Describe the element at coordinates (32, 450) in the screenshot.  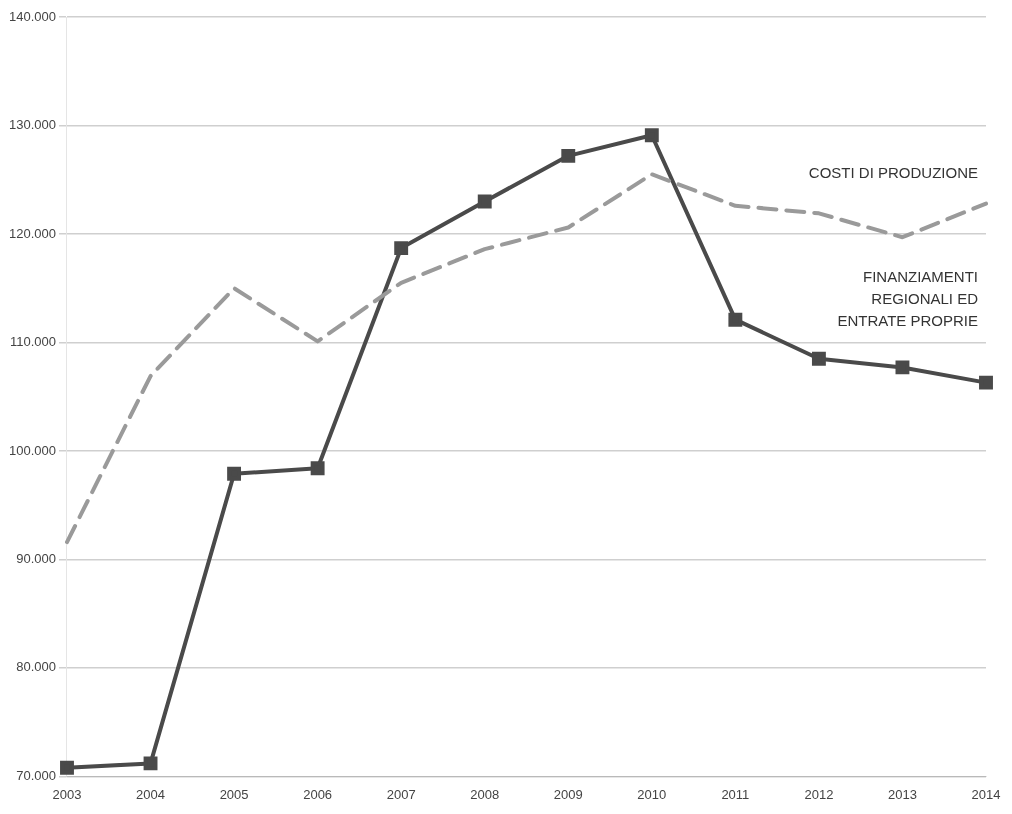
I see `y-tick-label: 100.000` at that location.